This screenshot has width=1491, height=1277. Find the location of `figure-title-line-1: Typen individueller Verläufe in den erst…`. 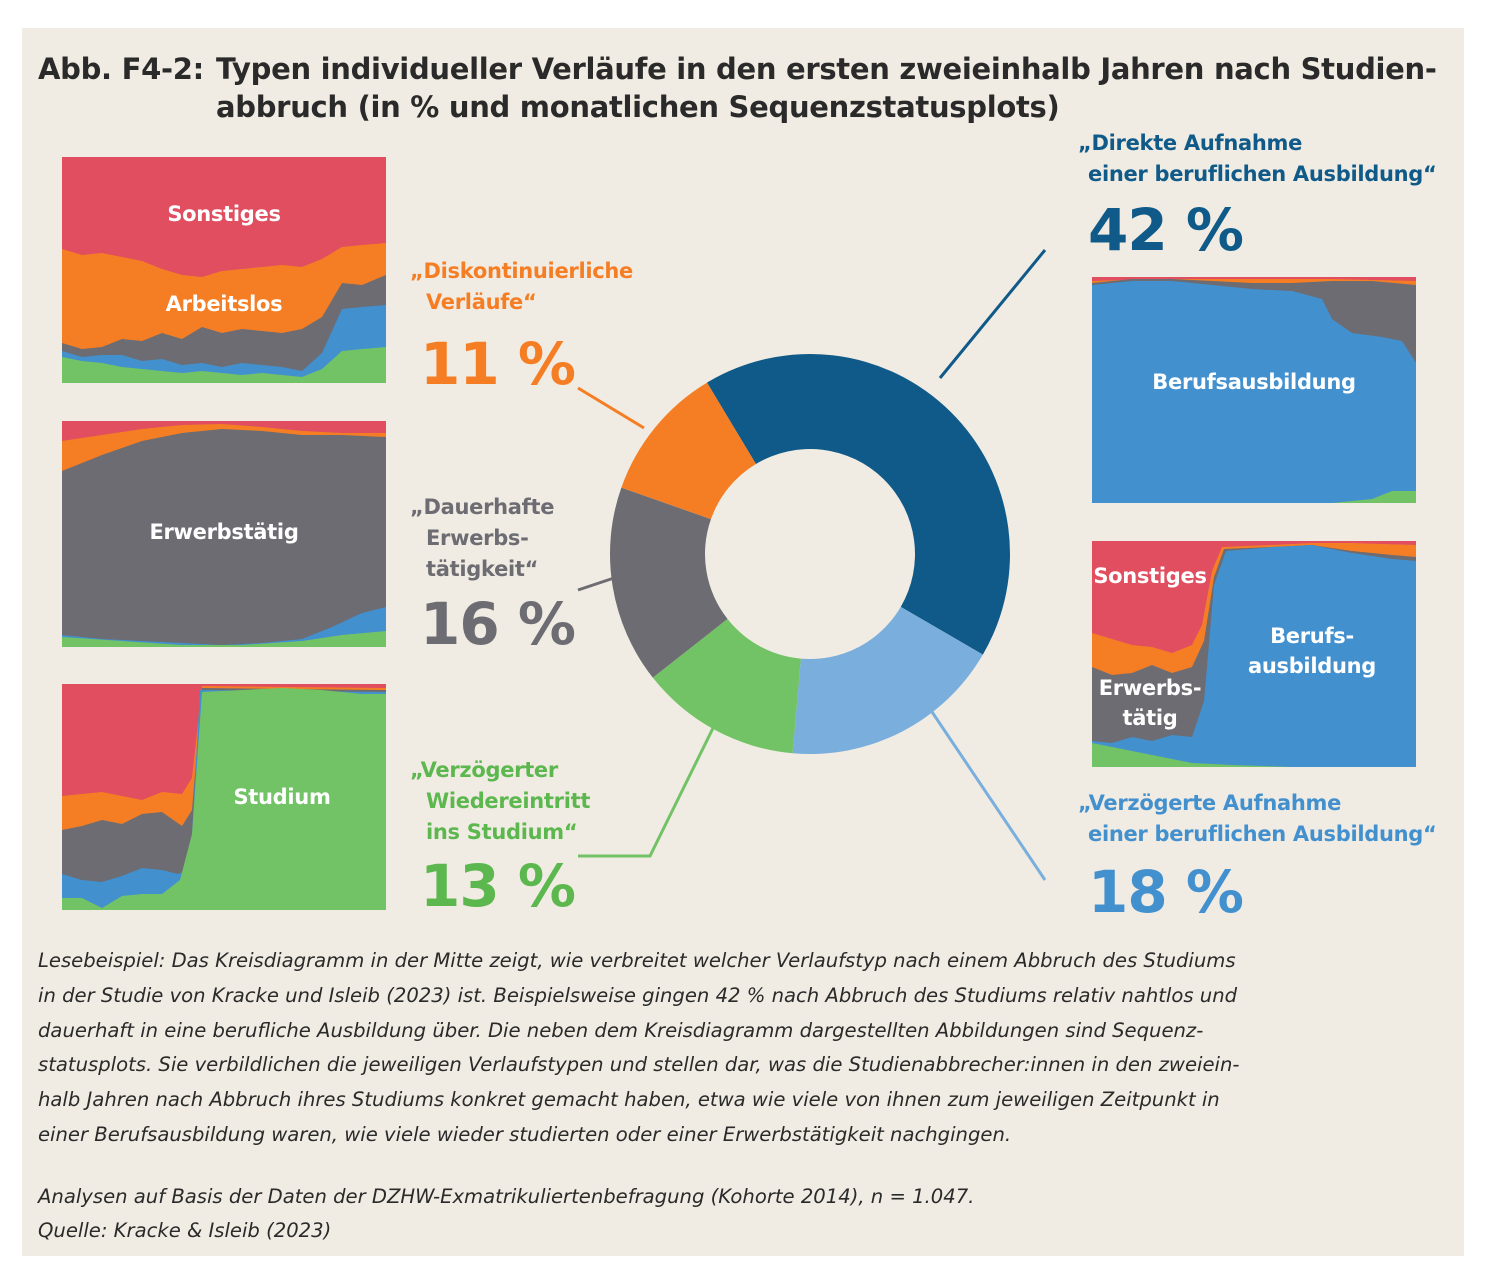

figure-title-line-1: Typen individueller Verläufe in den erst… is located at coordinates (826, 69).